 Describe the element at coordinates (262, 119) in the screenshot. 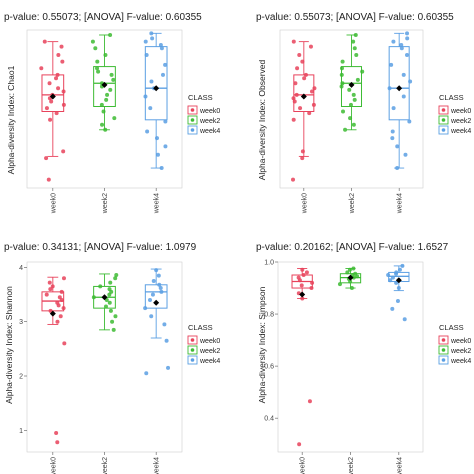

I see `y-axis-label: Alpha-diversity Index: Observed` at that location.